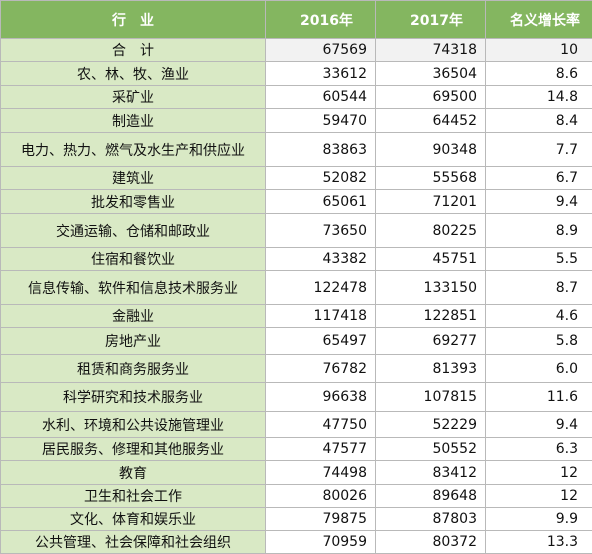 This screenshot has height=554, width=592. I want to click on industry-cell: 教育, so click(133, 473).